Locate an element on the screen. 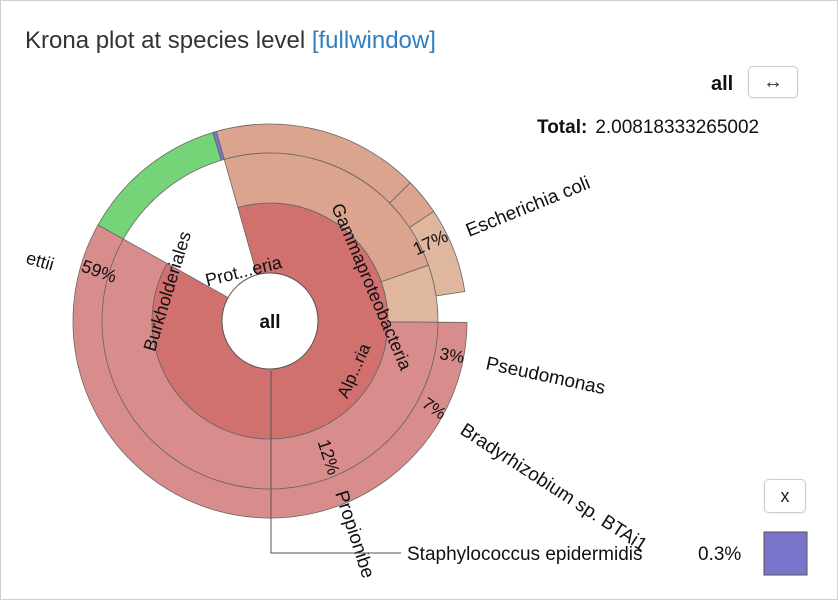 This screenshot has height=602, width=838. tooltip-leader-line is located at coordinates (335, 462).